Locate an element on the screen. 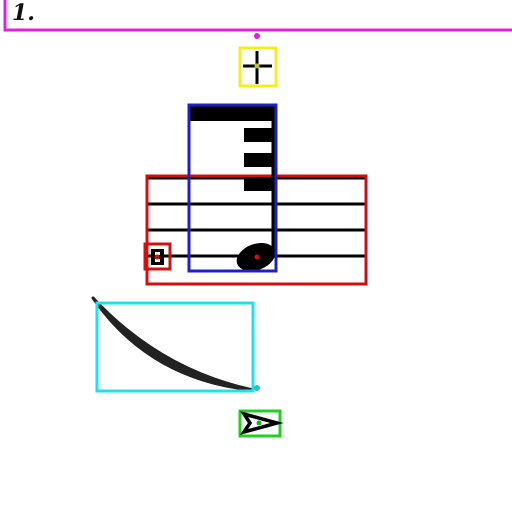  slur is located at coordinates (175, 344).